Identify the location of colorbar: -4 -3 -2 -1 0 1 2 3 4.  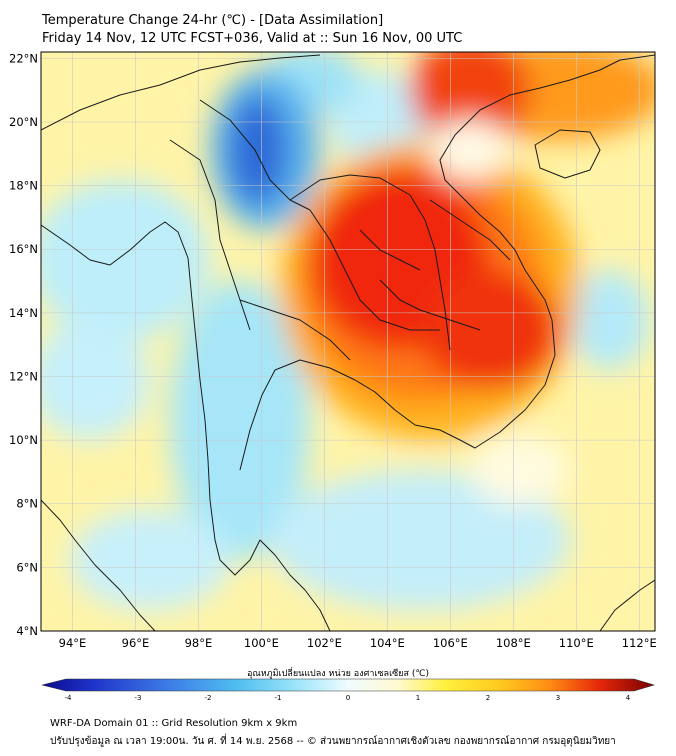
(348, 690).